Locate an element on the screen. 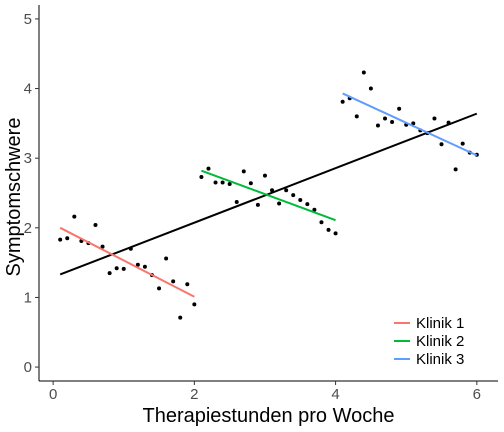 This screenshot has height=432, width=504. legend-item-klinik-3: Klinik 3 is located at coordinates (429, 359).